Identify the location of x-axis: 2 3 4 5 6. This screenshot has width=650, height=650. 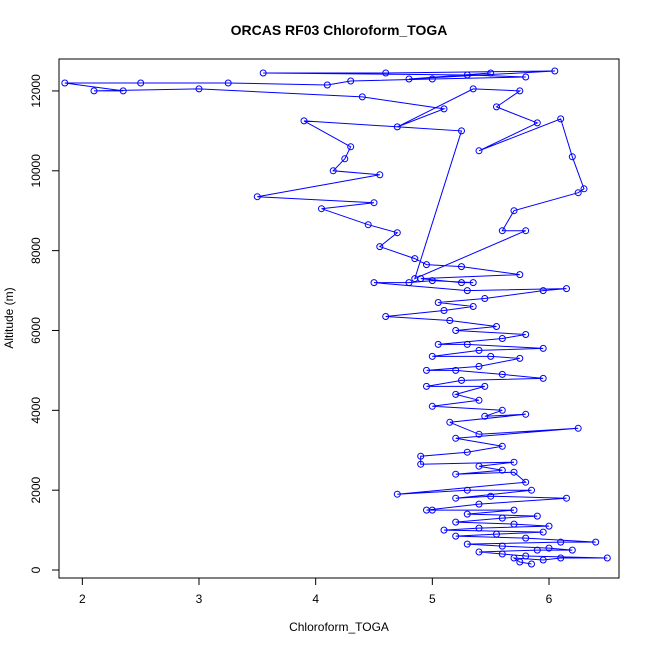
(316, 592).